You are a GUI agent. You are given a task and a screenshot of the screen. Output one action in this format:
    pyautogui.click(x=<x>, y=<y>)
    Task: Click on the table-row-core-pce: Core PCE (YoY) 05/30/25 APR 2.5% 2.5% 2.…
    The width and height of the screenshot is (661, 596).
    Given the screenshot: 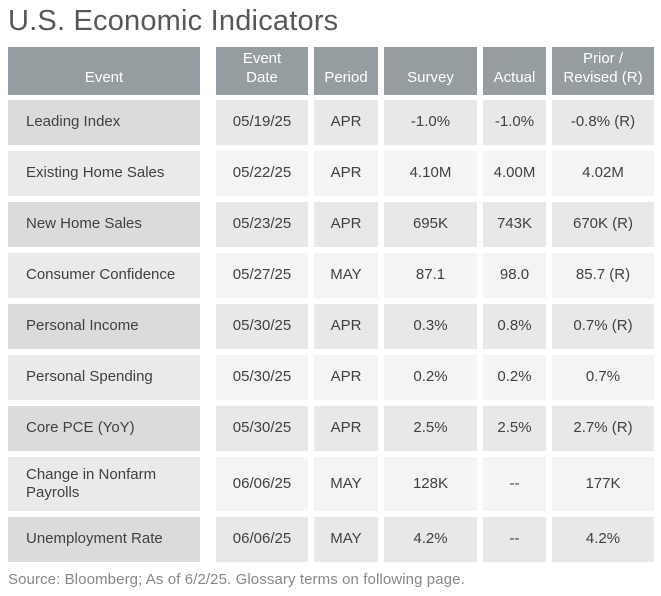 What is the action you would take?
    pyautogui.click(x=331, y=428)
    